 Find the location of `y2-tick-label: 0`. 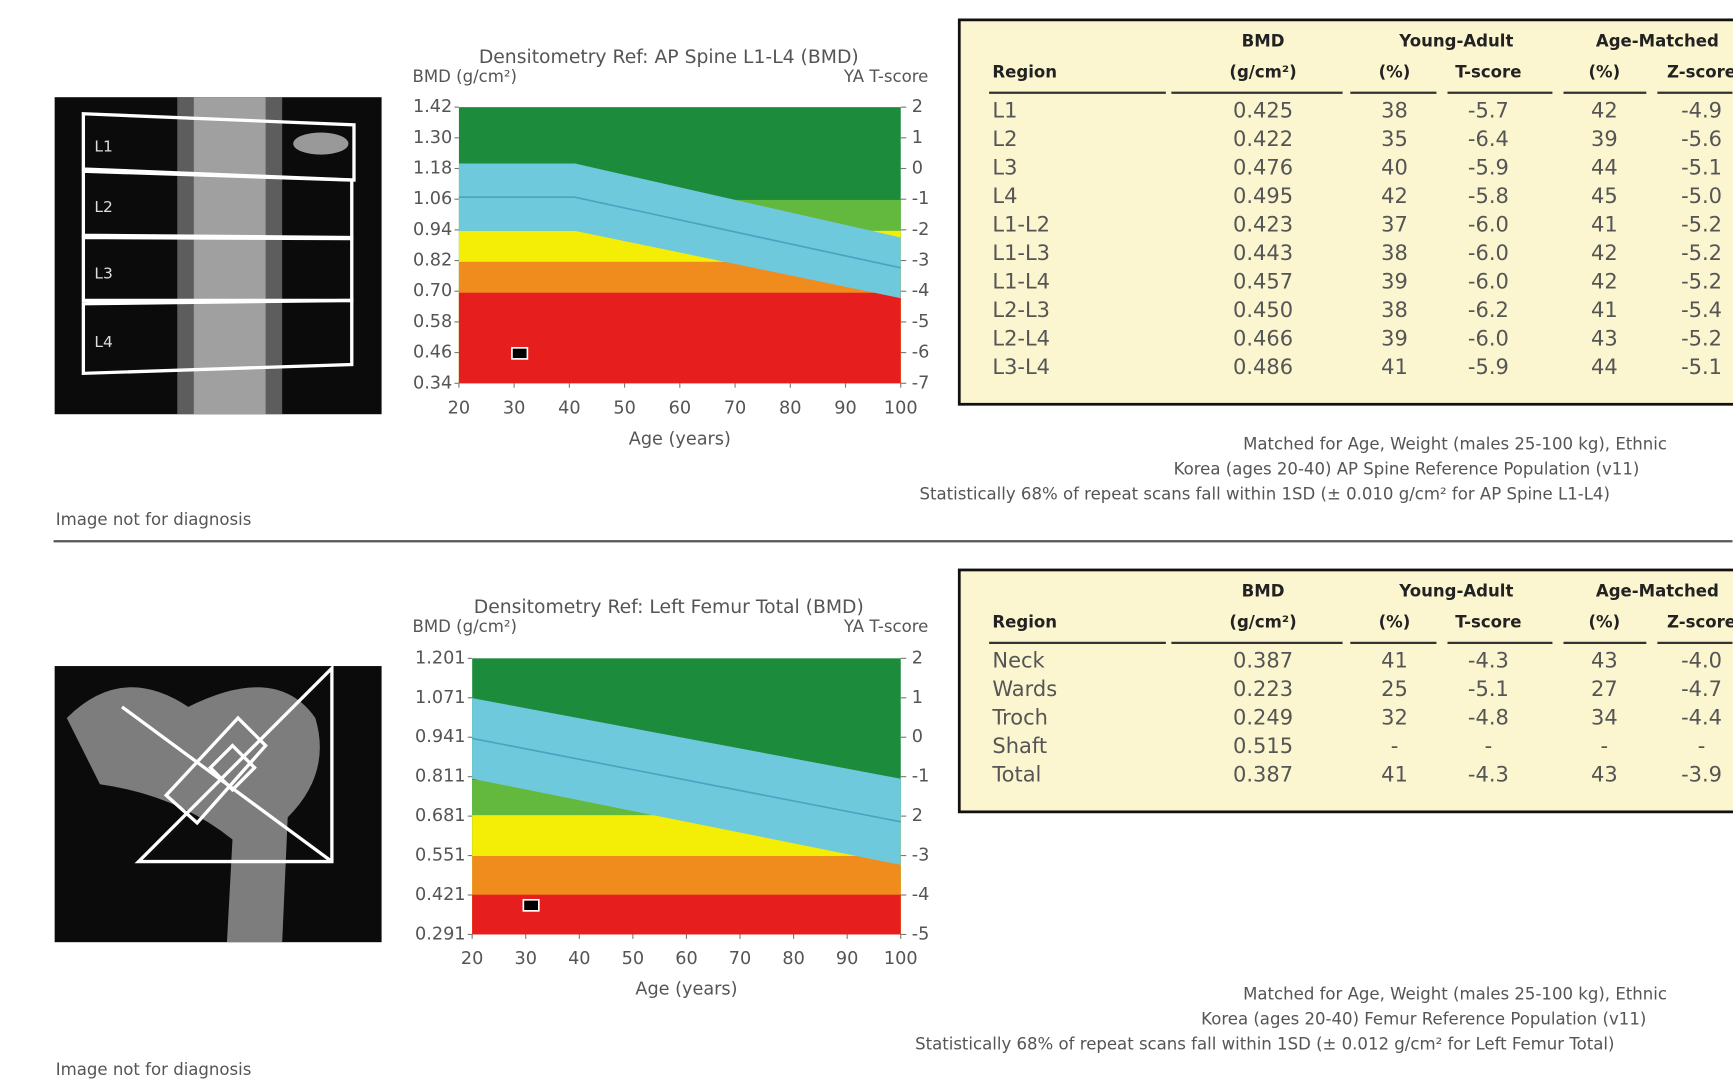

y2-tick-label: 0 is located at coordinates (917, 737).